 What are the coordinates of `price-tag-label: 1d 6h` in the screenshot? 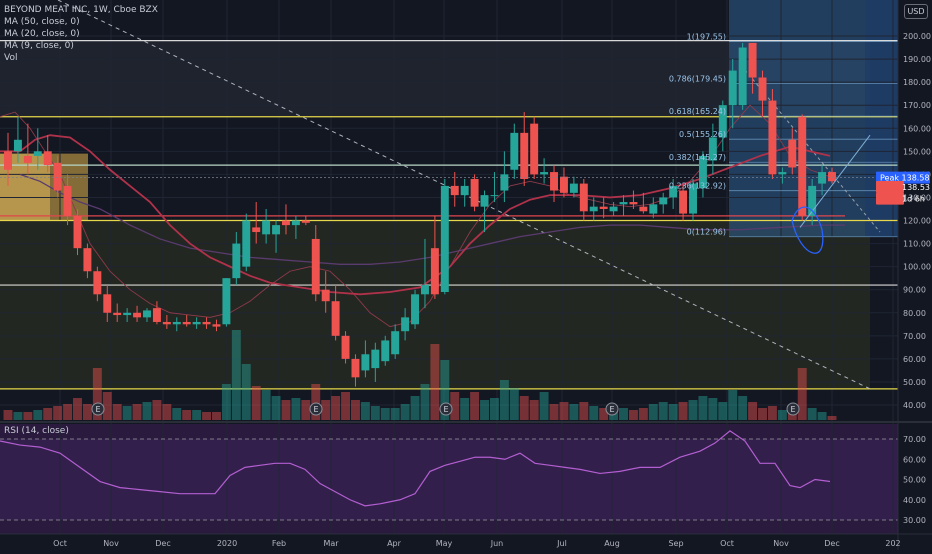 It's located at (913, 199).